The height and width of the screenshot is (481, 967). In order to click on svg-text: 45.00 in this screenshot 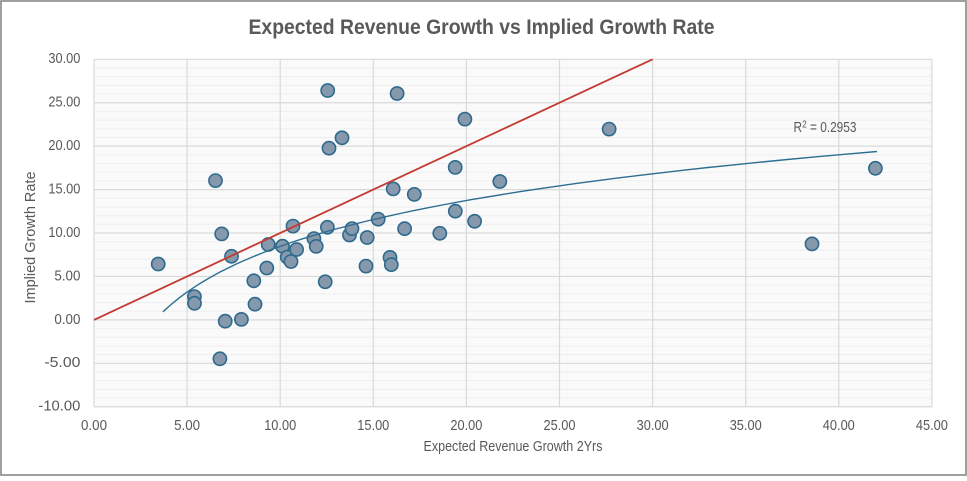, I will do `click(932, 426)`.